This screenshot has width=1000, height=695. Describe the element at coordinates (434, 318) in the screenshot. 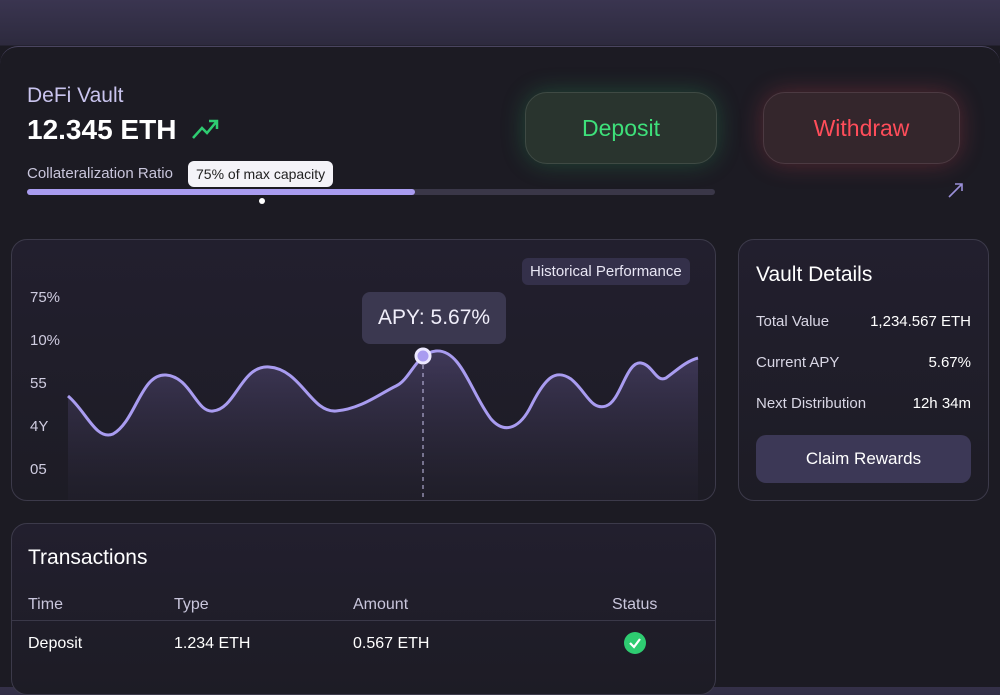

I see `apy-tooltip: APY: 5.67%` at that location.